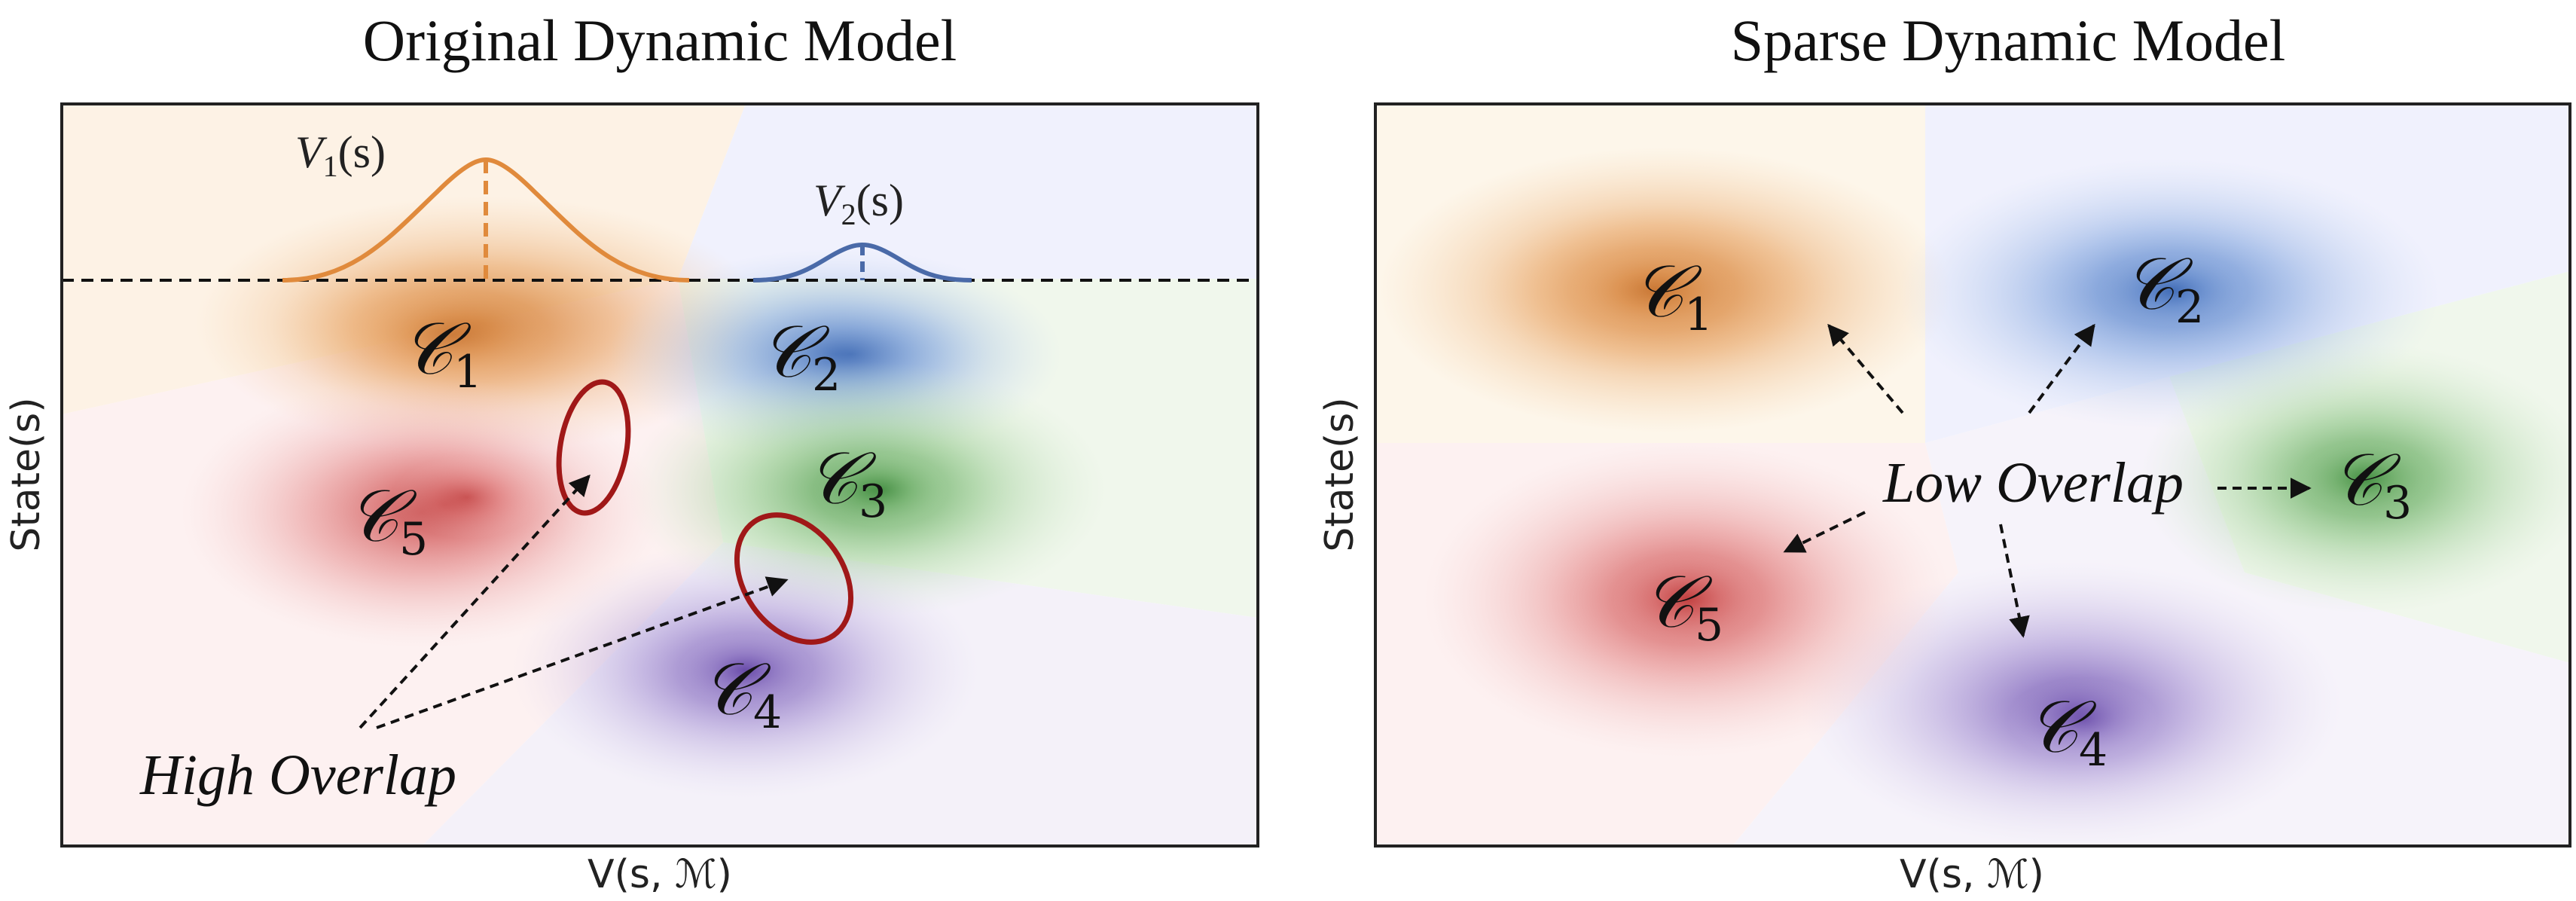  I want to click on annotation-high-overlap: High Overlap, so click(298, 775).